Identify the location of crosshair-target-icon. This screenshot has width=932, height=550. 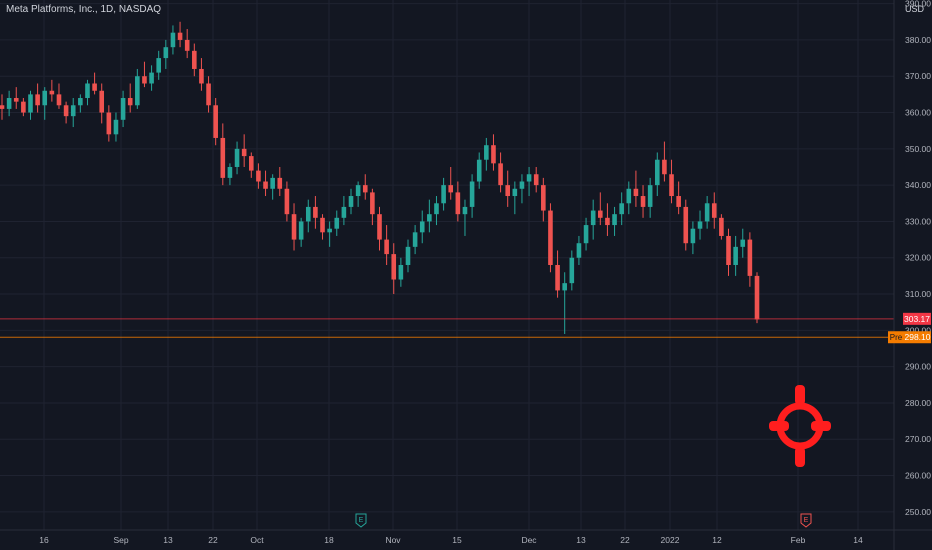
(800, 426).